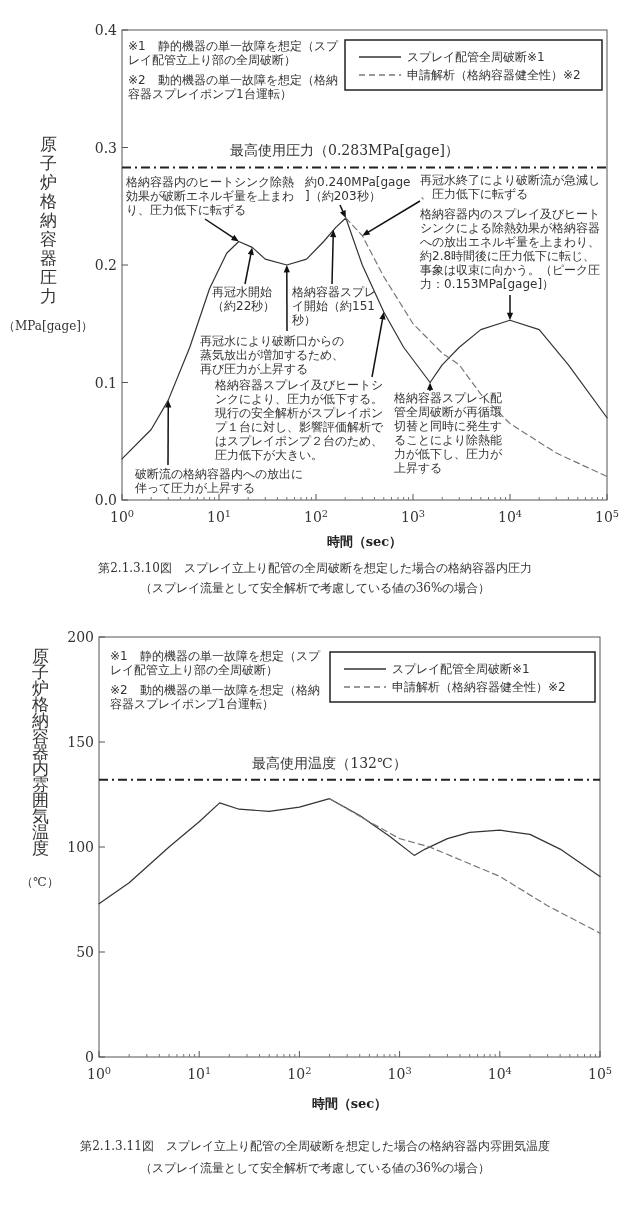 This screenshot has height=1218, width=630. What do you see at coordinates (48, 233) in the screenshot?
I see `text: 原子炉格納容器圧力（MPa[gage]）` at bounding box center [48, 233].